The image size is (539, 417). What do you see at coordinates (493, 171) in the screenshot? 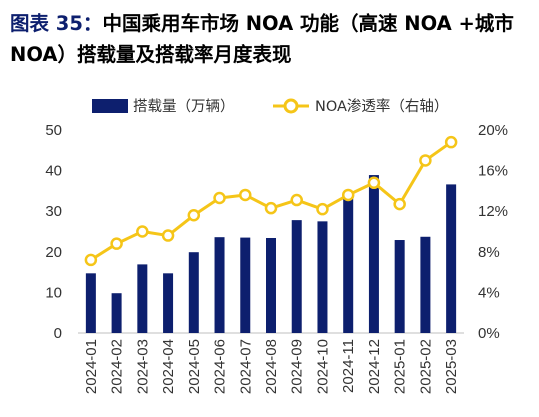
I see `y-right-tick-label: 16%` at bounding box center [493, 171].